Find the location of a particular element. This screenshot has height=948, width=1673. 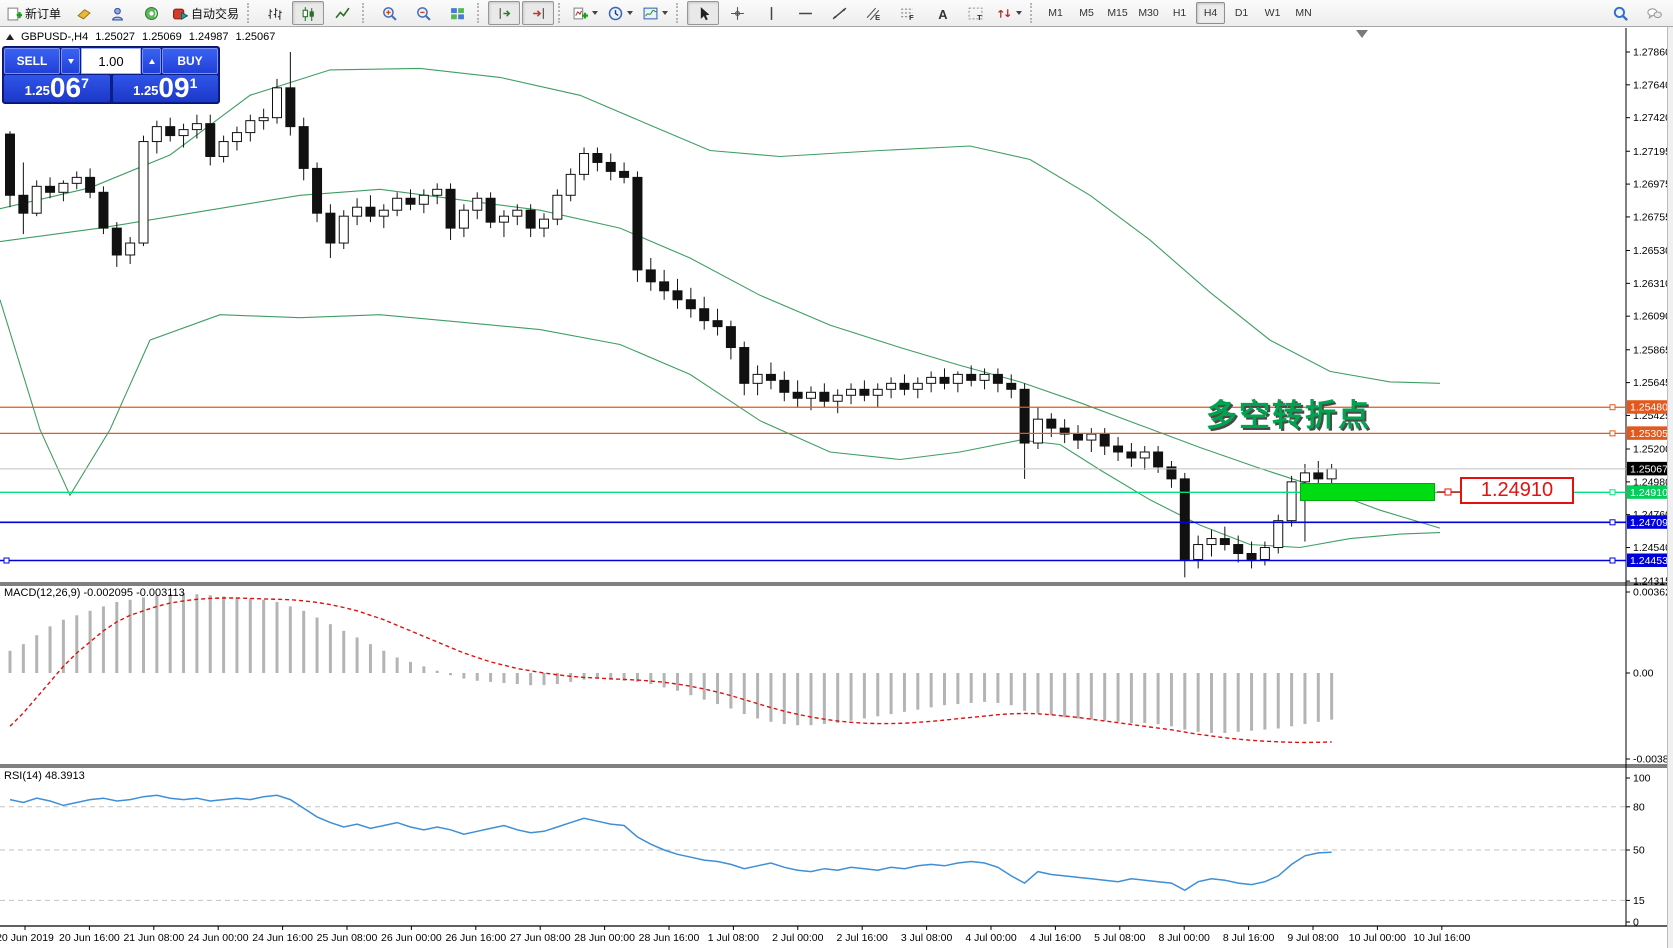

buy-price-display: 1.25 09 1 is located at coordinates (165, 88).